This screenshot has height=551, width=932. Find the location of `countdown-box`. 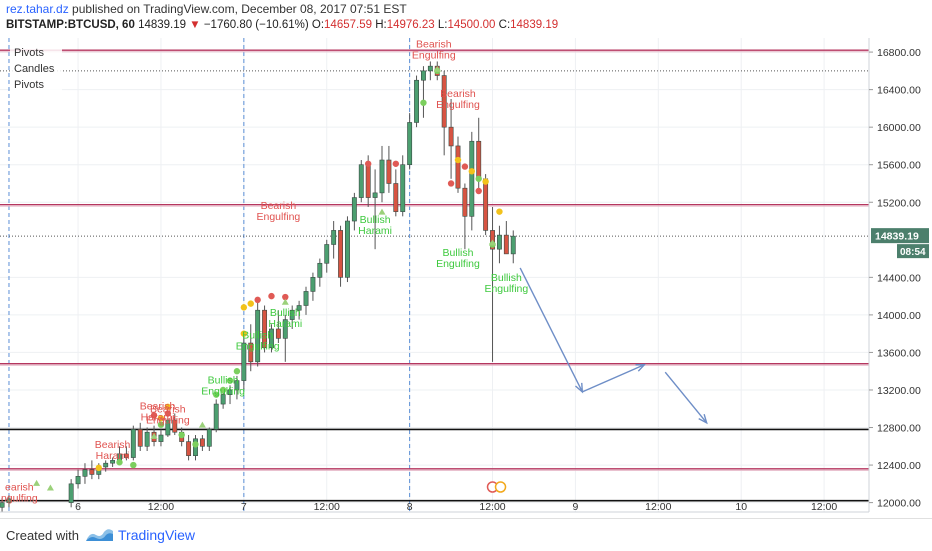

countdown-box is located at coordinates (913, 251).